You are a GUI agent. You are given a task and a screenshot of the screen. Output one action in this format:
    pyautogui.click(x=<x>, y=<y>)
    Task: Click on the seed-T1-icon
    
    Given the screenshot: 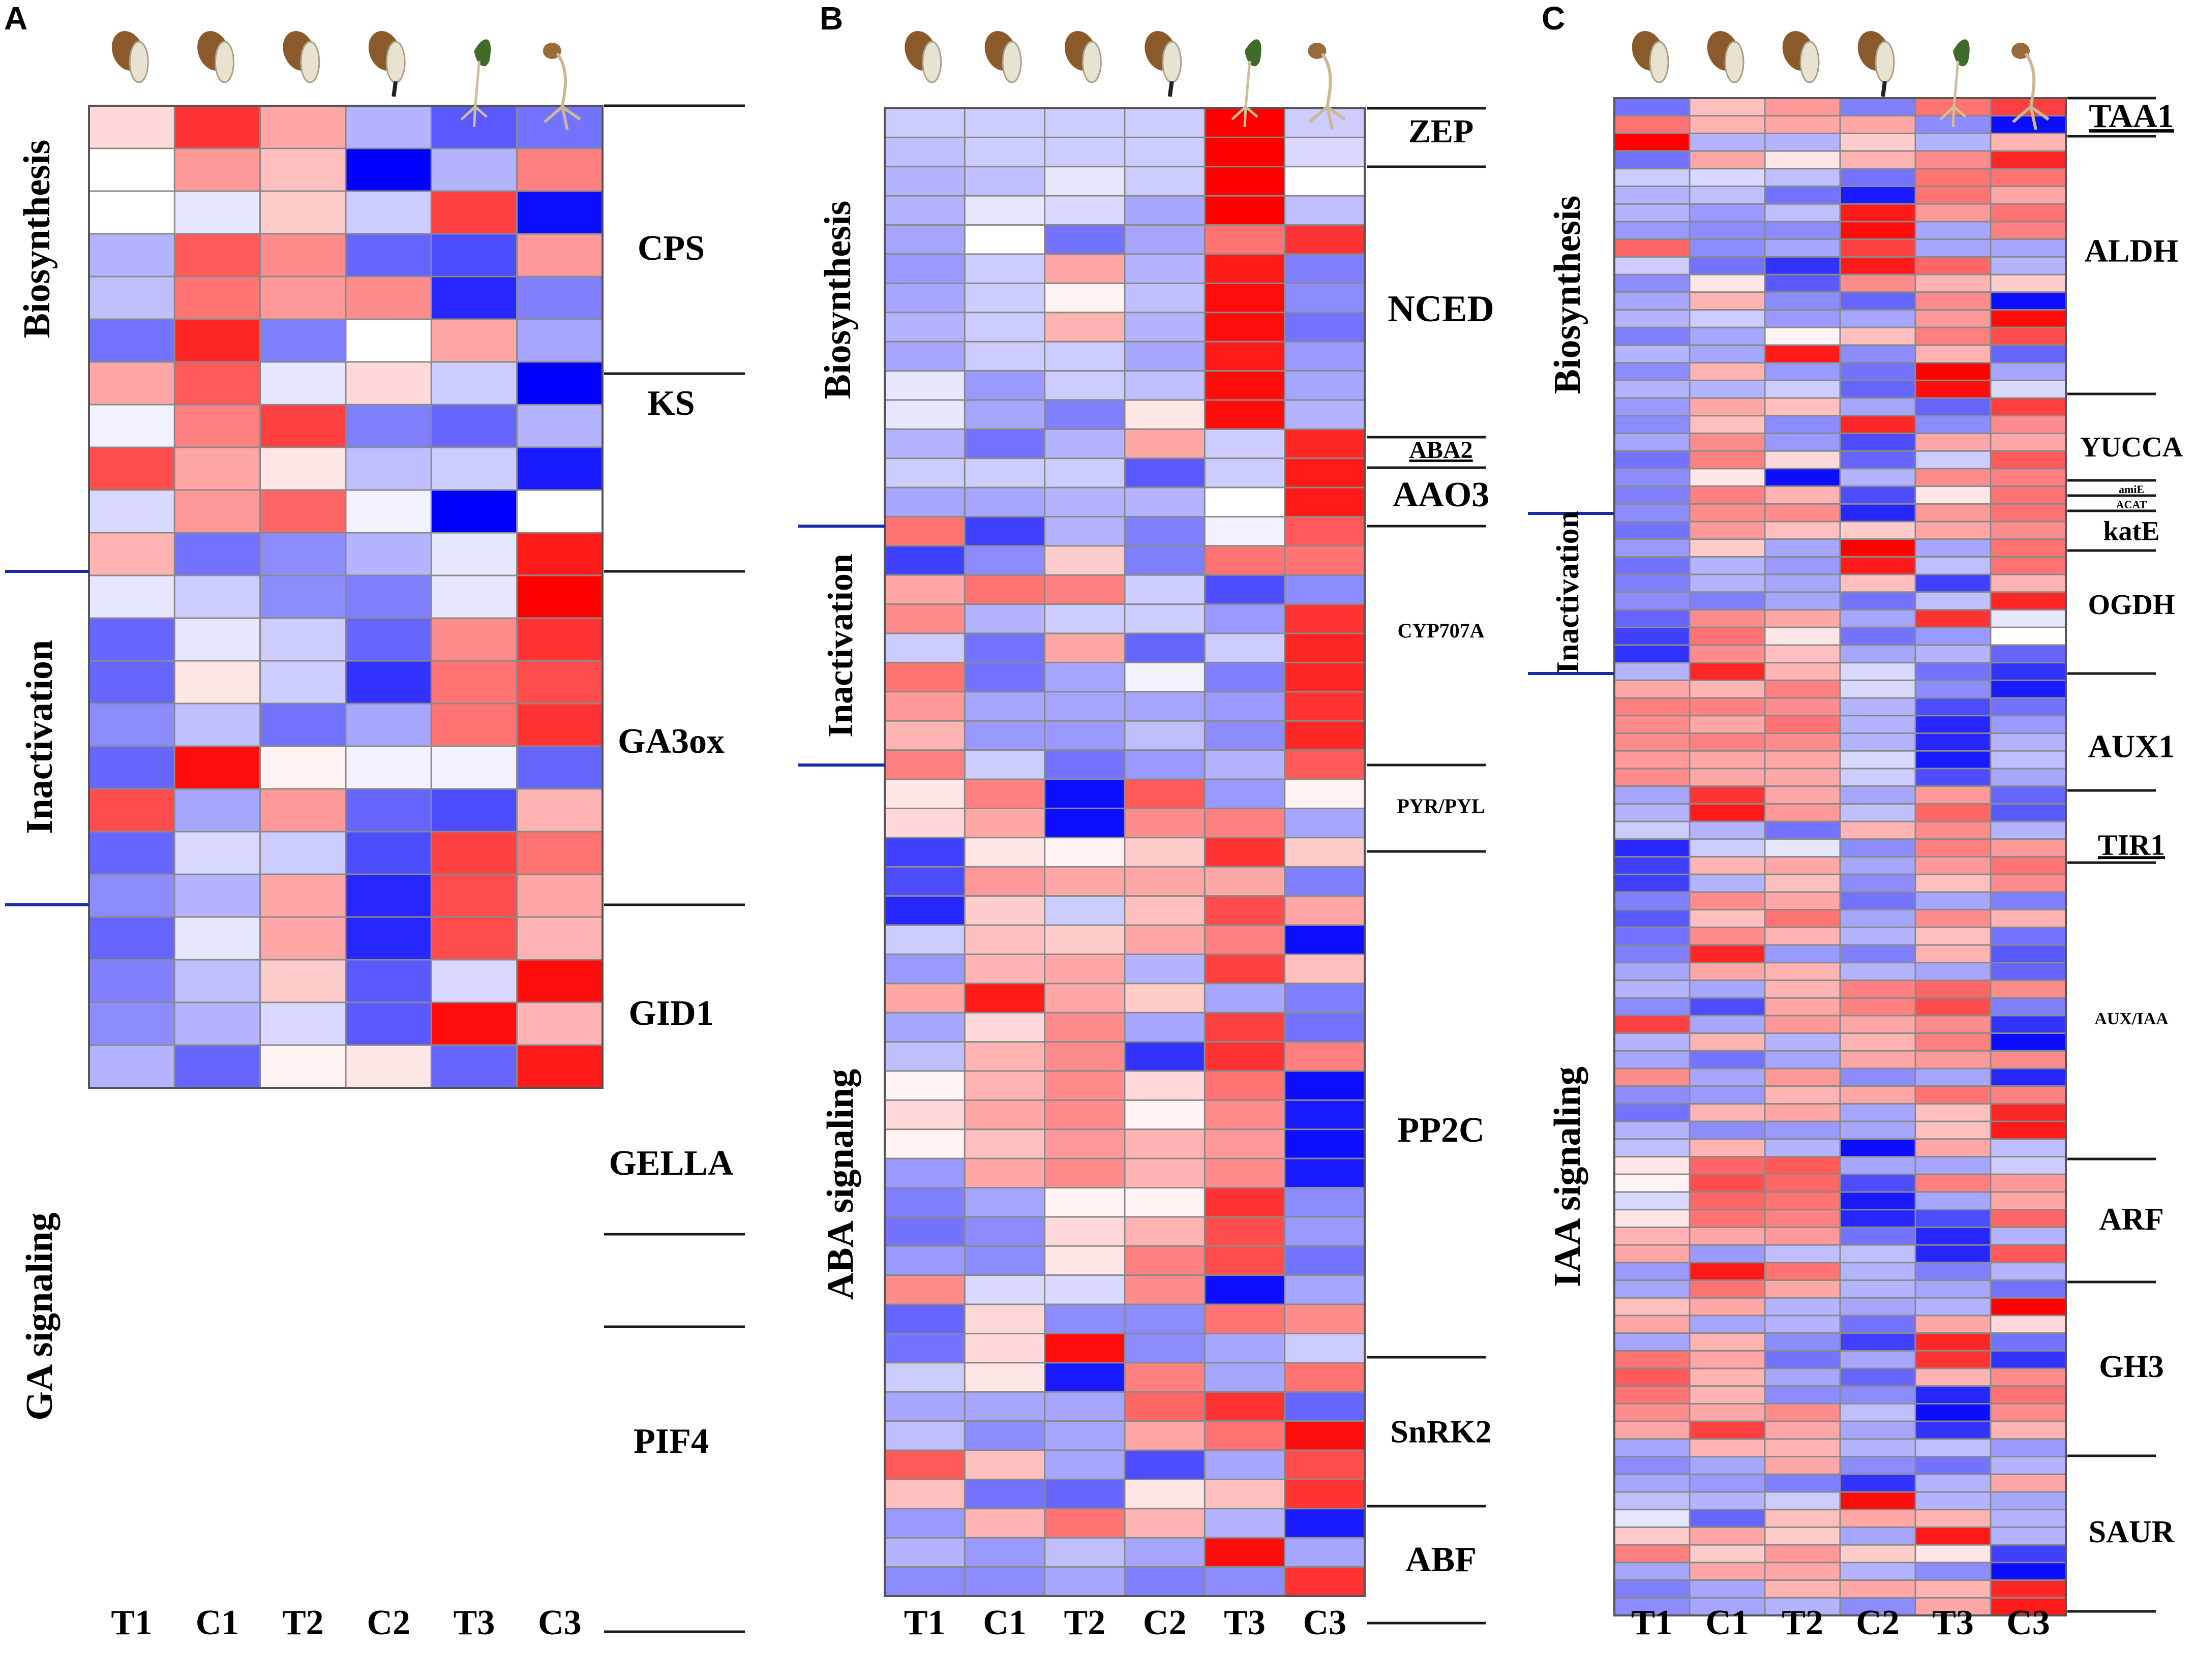 What is the action you would take?
    pyautogui.click(x=1650, y=57)
    